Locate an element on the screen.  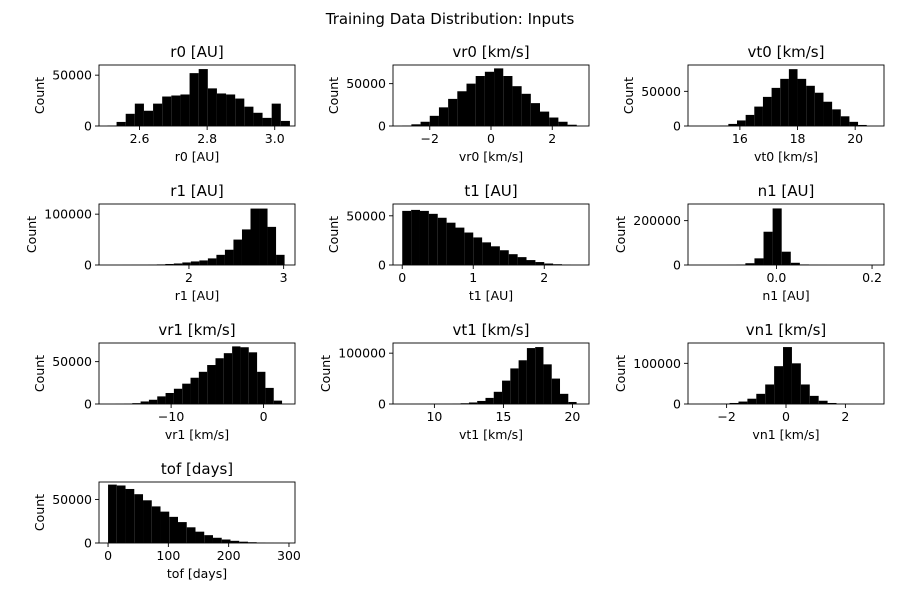
x-tick-label: 15 is located at coordinates (503, 416).